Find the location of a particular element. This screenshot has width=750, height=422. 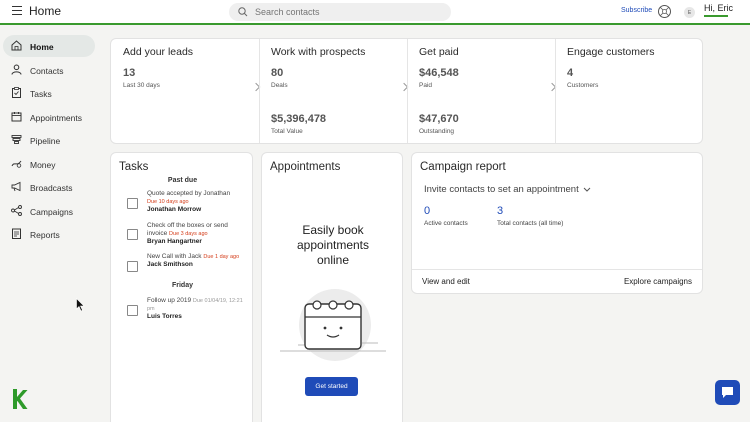

campaigns-icon is located at coordinates (16, 210).